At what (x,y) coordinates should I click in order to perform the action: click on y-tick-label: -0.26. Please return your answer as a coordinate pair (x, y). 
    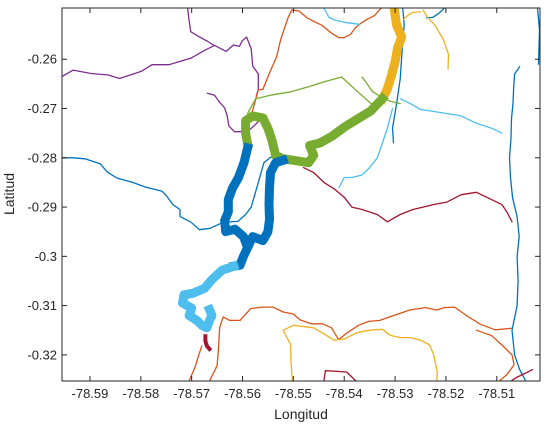
    Looking at the image, I should click on (42, 59).